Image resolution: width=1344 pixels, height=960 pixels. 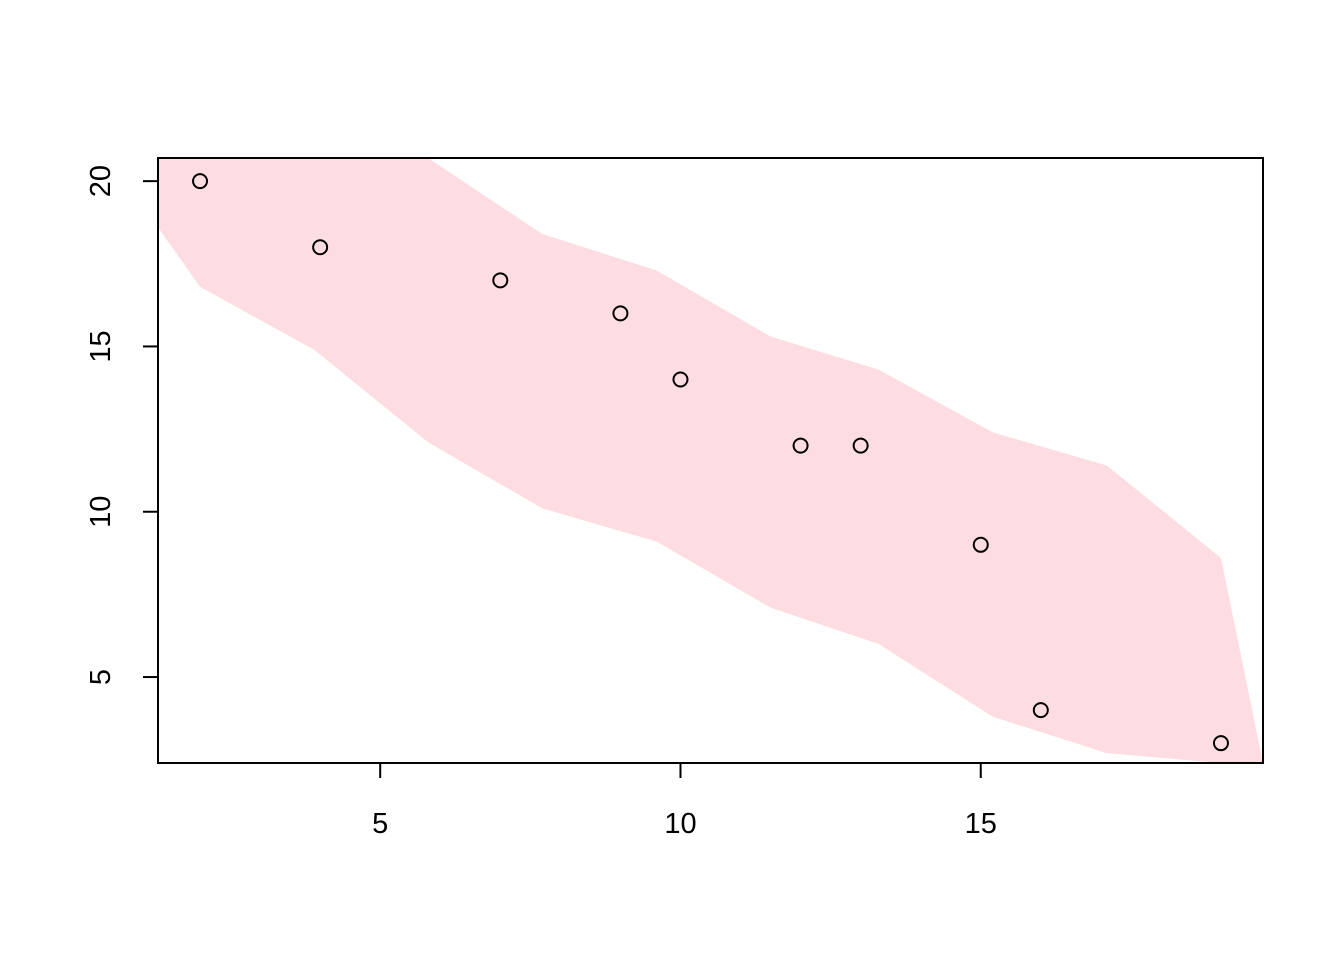 What do you see at coordinates (680, 824) in the screenshot?
I see `x-tick-label: 10` at bounding box center [680, 824].